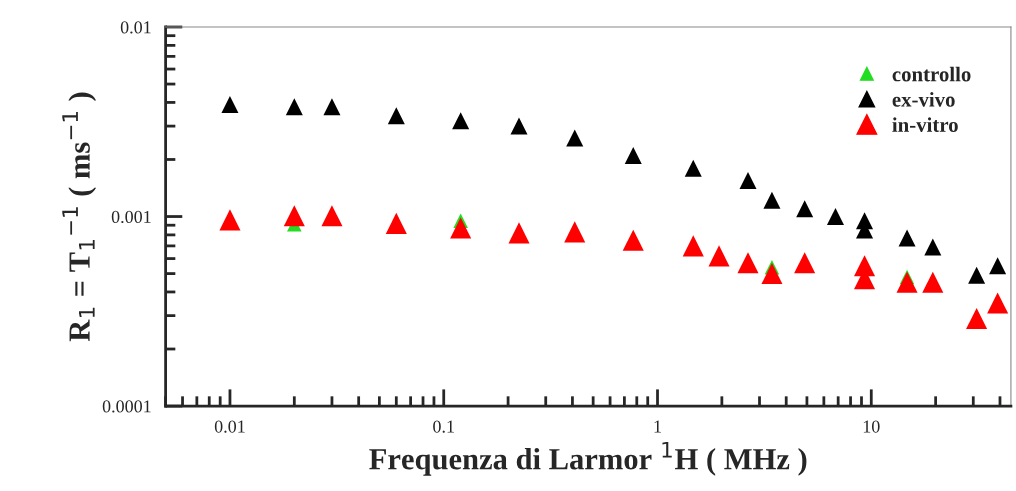 This screenshot has width=1016, height=491. What do you see at coordinates (131, 217) in the screenshot?
I see `y-tick-label: 0.001` at bounding box center [131, 217].